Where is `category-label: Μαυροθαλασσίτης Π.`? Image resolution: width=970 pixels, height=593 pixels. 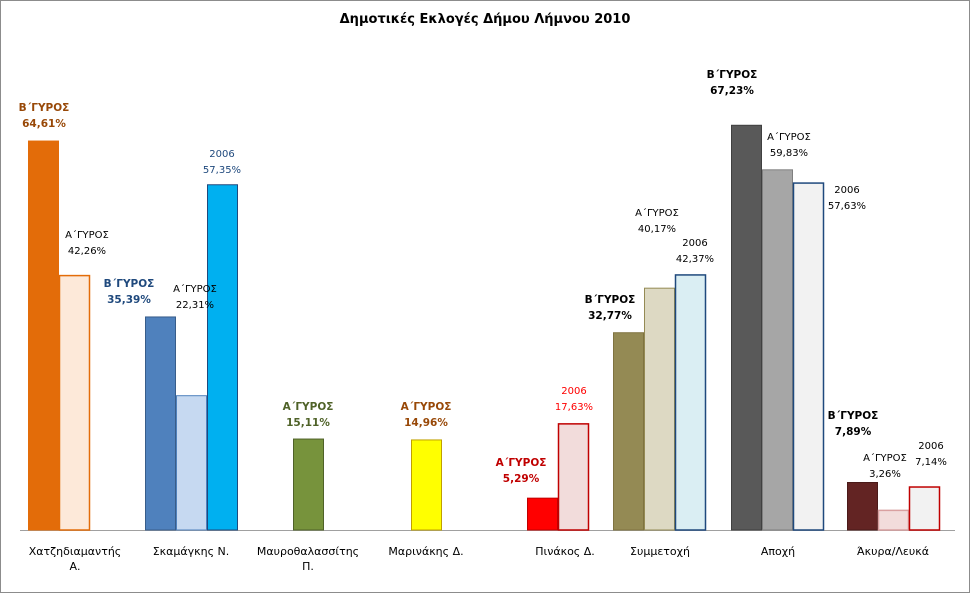 category-label: Μαυροθαλασσίτης Π. is located at coordinates (308, 559).